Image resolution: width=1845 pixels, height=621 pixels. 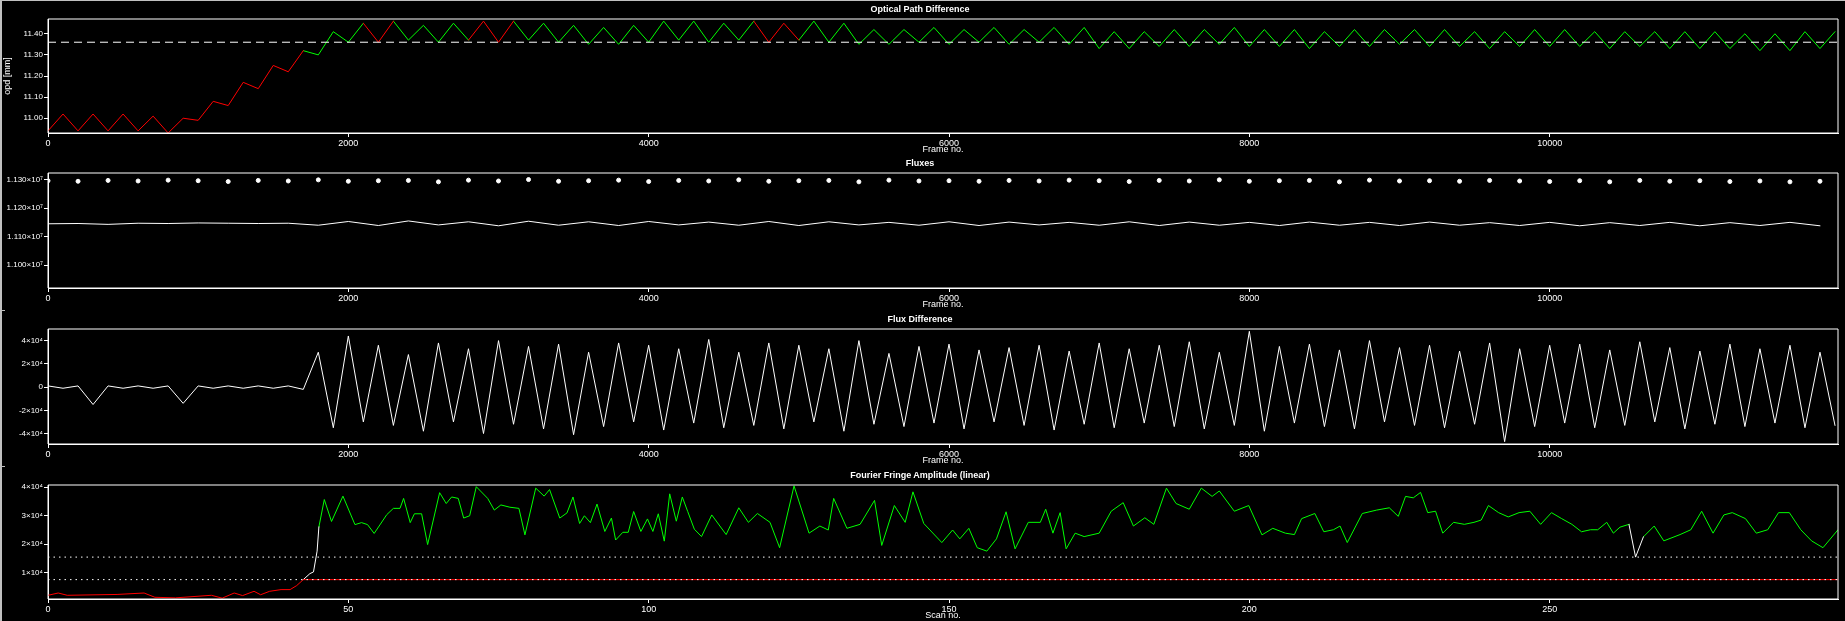 I want to click on chart-title: Fluxes, so click(x=920, y=162).